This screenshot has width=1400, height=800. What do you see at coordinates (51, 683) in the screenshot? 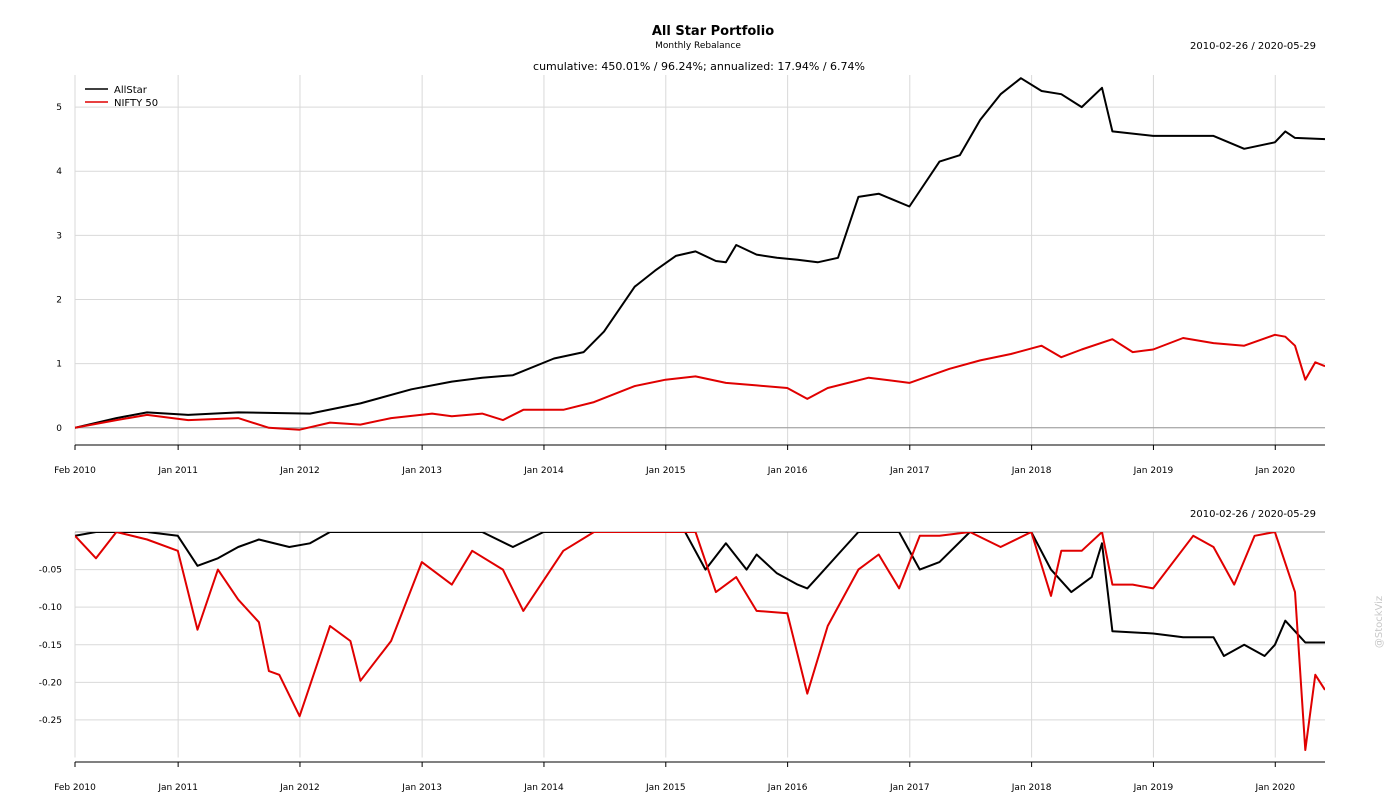
I see `y-tick-label: -0.20` at bounding box center [51, 683].